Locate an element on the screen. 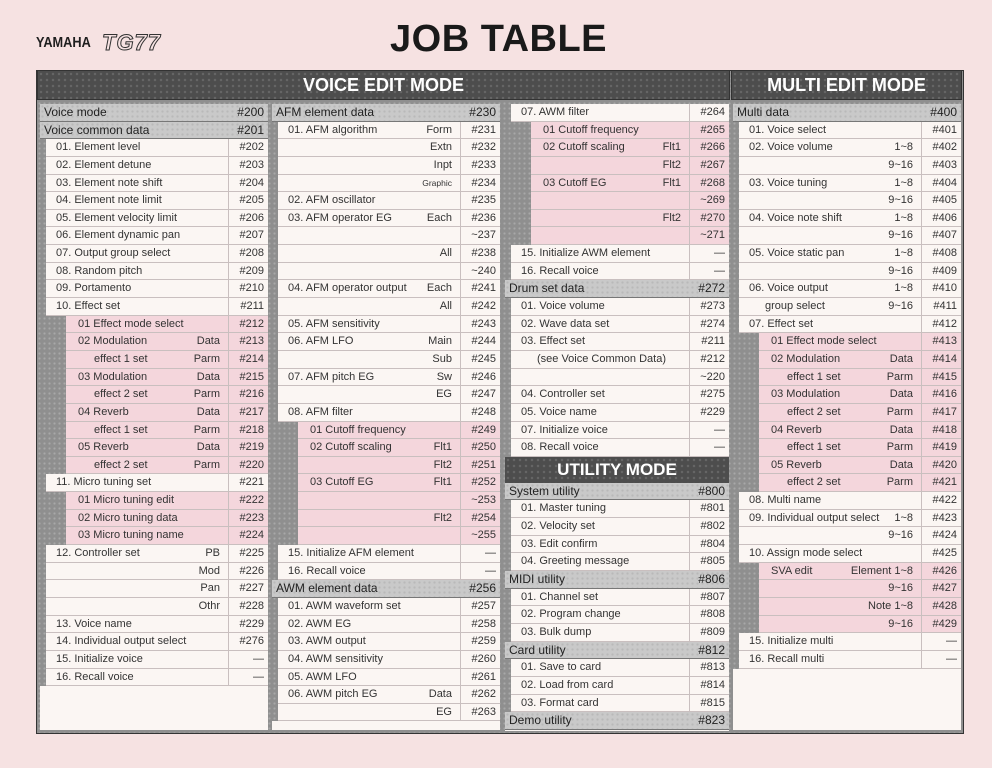  job-name: 07. AWM filter is located at coordinates (555, 112).